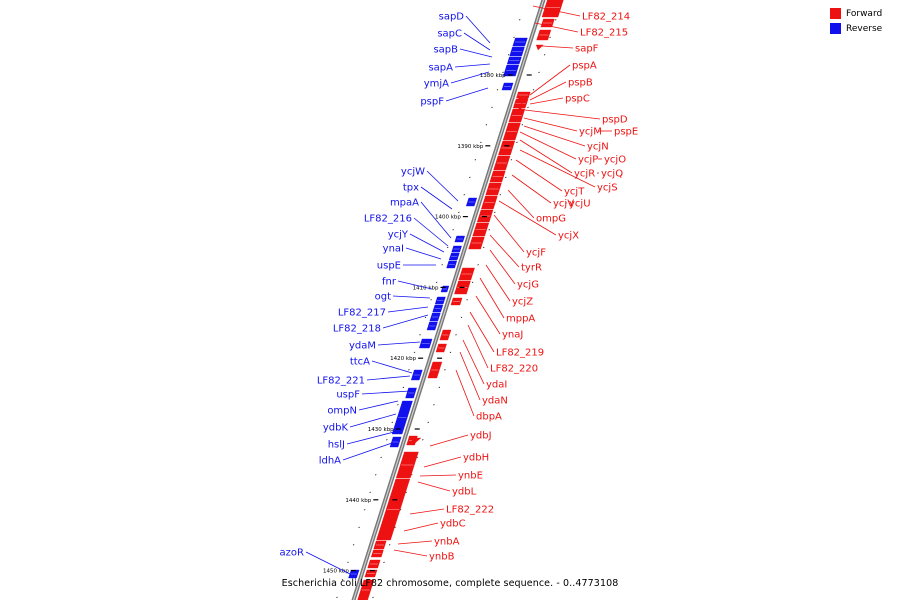 This screenshot has height=600, width=900. Describe the element at coordinates (607, 188) in the screenshot. I see `forward-gene-label: ycjS` at that location.